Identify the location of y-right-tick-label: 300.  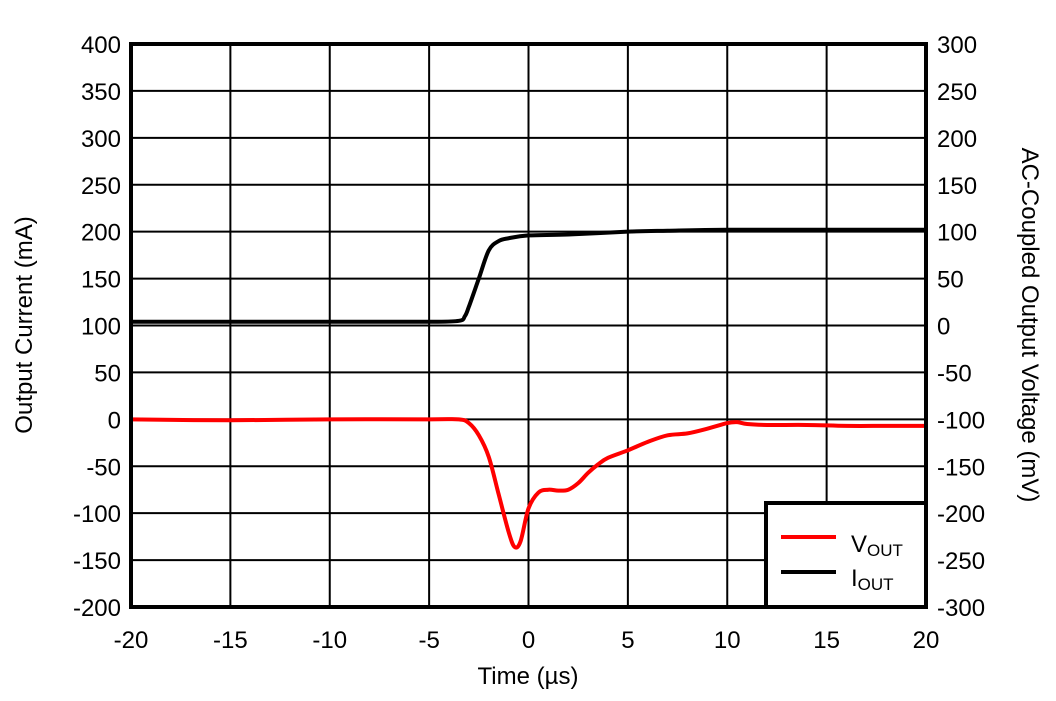
(957, 45).